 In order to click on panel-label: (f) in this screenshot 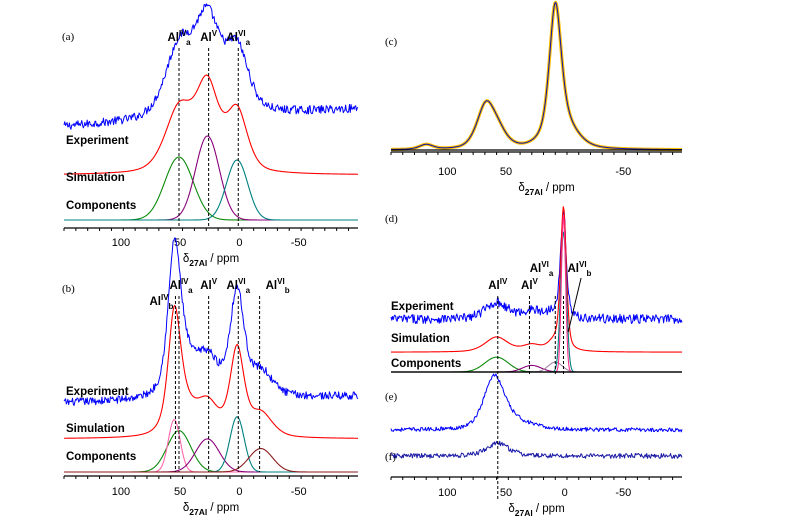, I will do `click(390, 457)`.